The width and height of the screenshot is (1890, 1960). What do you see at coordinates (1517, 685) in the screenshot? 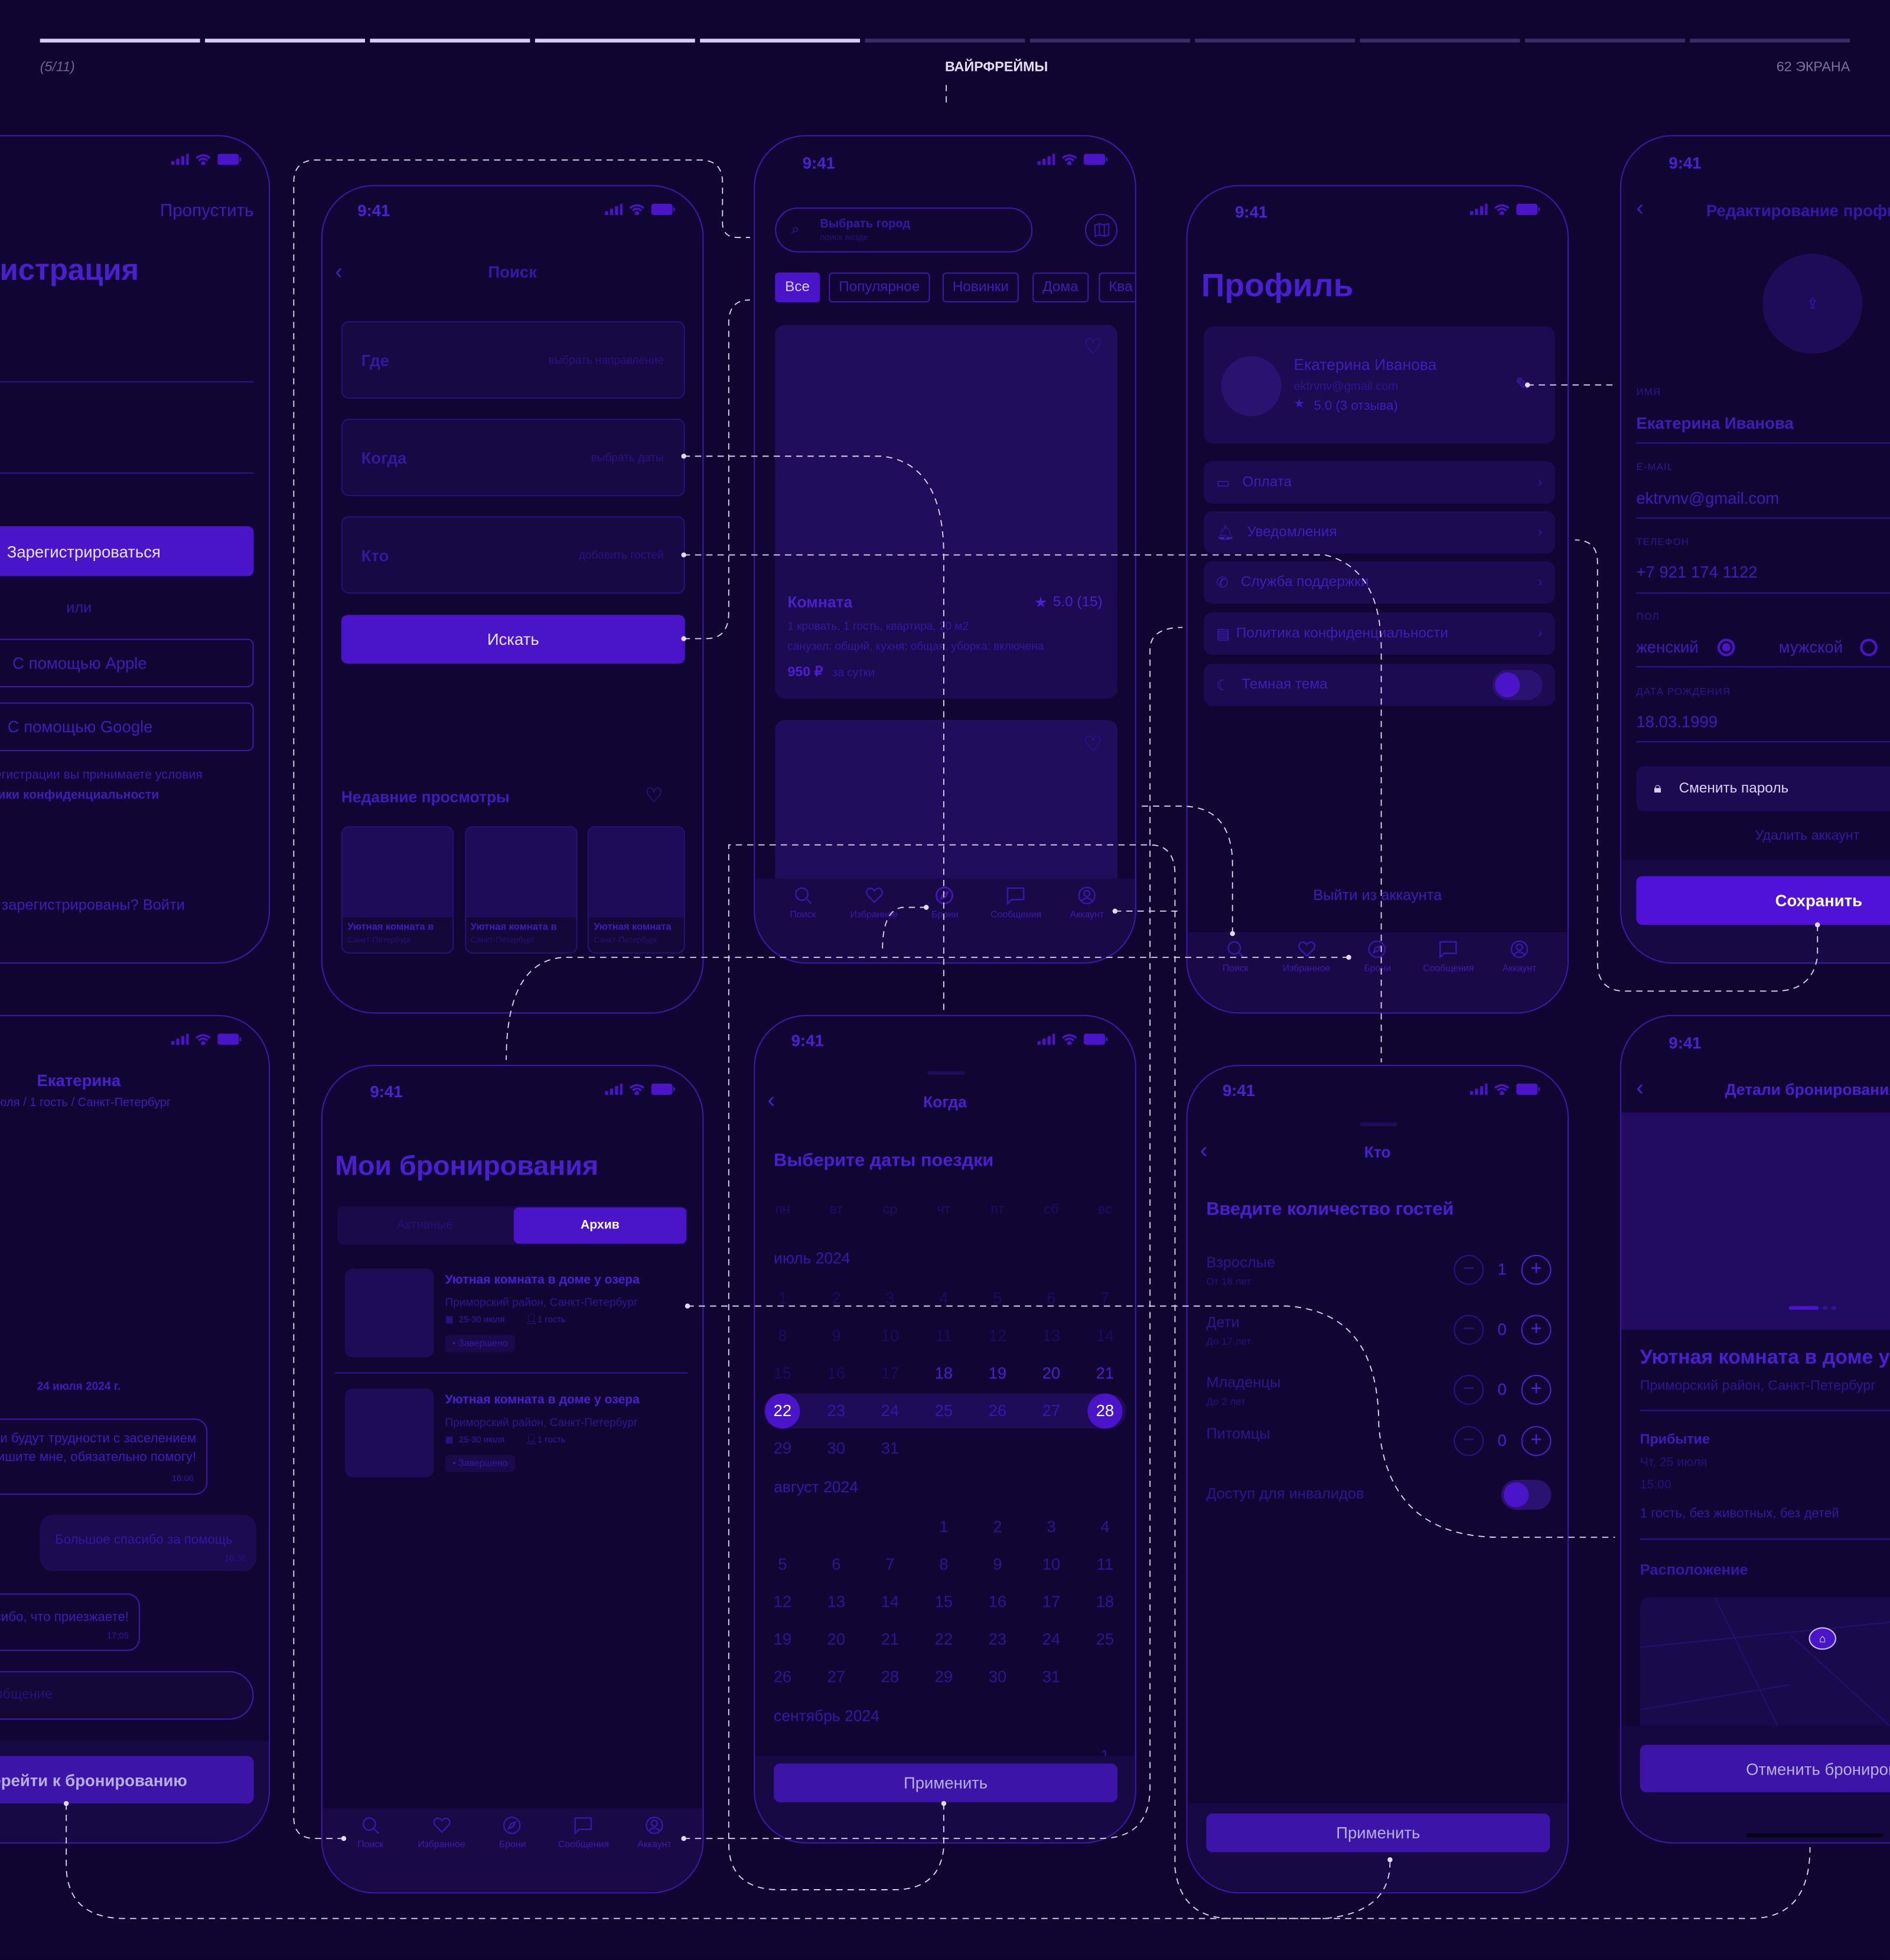
I see `dark-theme-toggle` at bounding box center [1517, 685].